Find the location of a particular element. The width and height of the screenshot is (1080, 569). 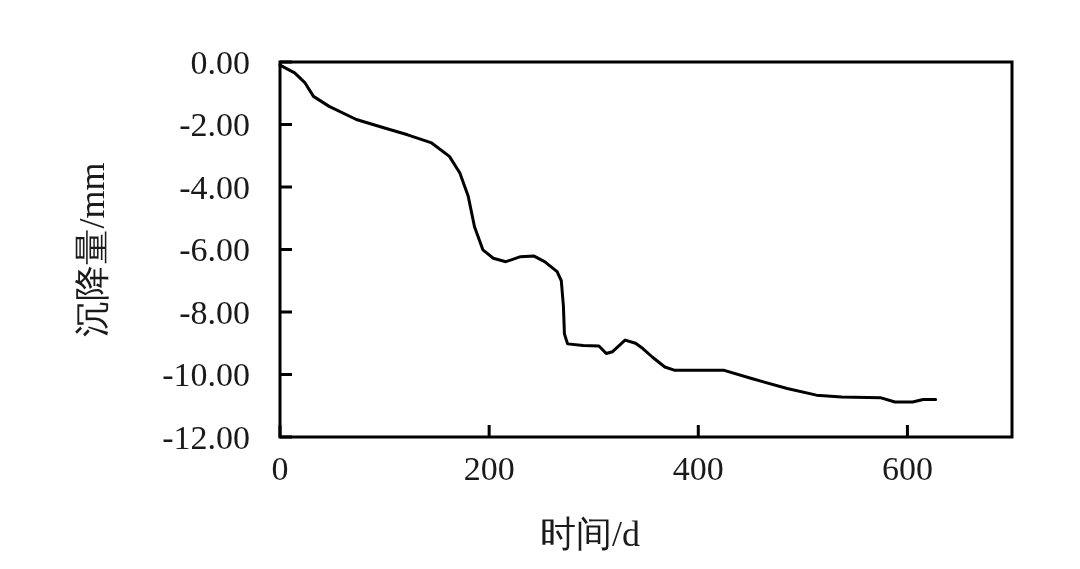

x-axis-title: 时间/d is located at coordinates (590, 534).